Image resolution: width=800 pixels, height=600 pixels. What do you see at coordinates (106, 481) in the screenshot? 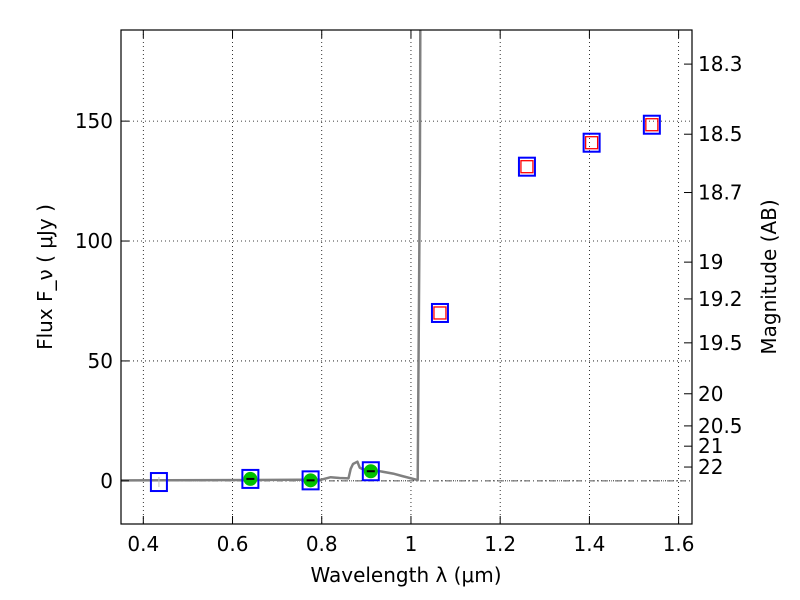
I see `y-tick-label: 0` at bounding box center [106, 481].